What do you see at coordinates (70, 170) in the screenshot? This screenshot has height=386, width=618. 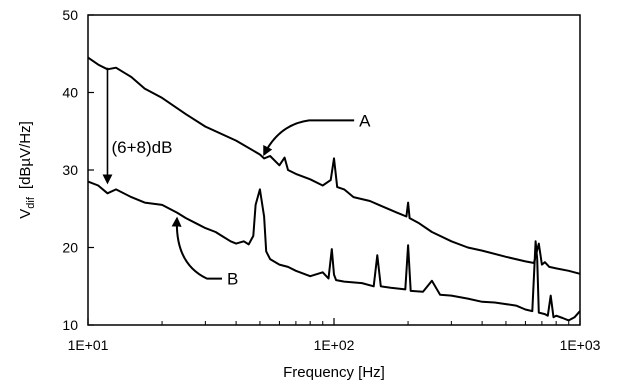 I see `y-tick-label: 30` at bounding box center [70, 170].